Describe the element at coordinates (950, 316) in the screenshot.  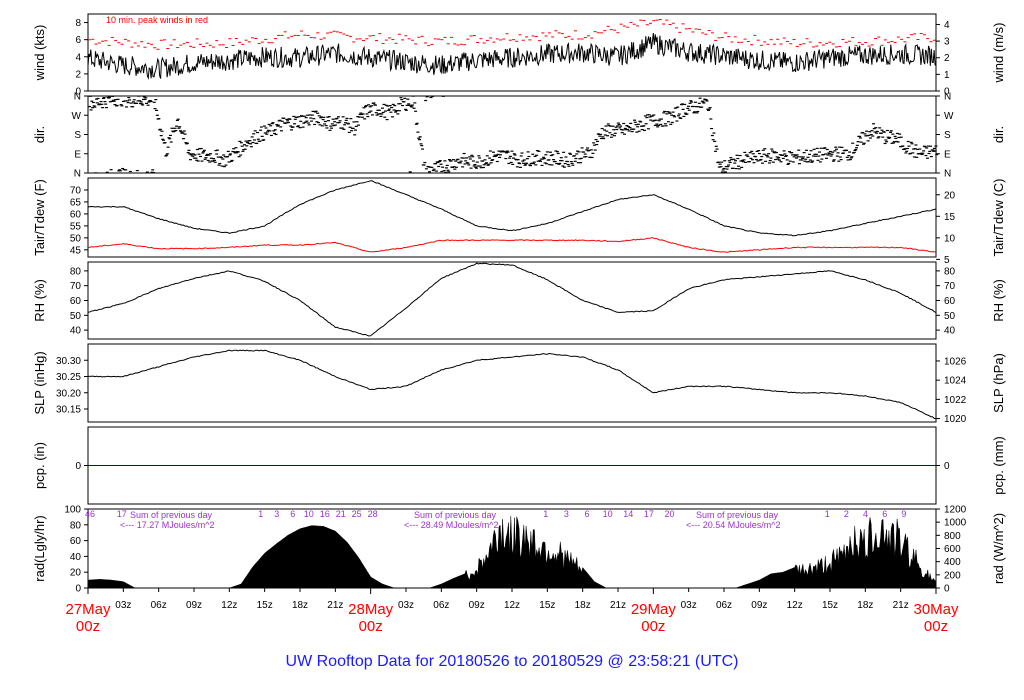
I see `rh-tick-label-right: 50` at that location.